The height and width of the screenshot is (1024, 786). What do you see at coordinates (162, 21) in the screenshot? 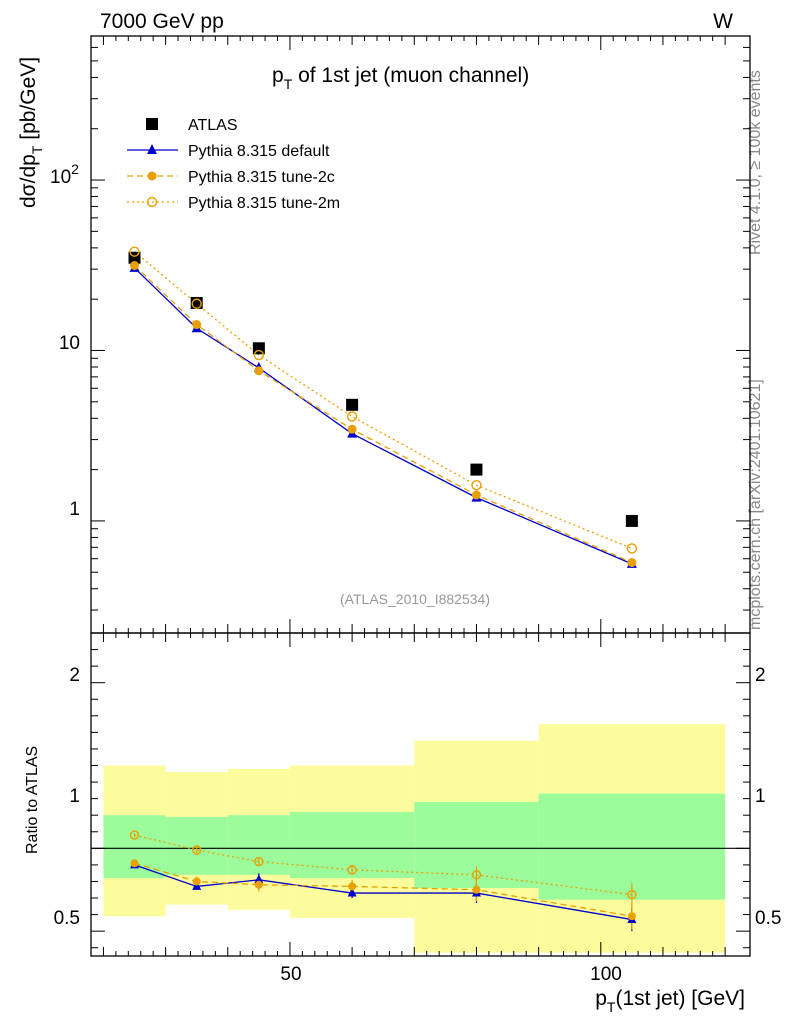
I see `collision-energy-label: 7000 GeV pp` at bounding box center [162, 21].